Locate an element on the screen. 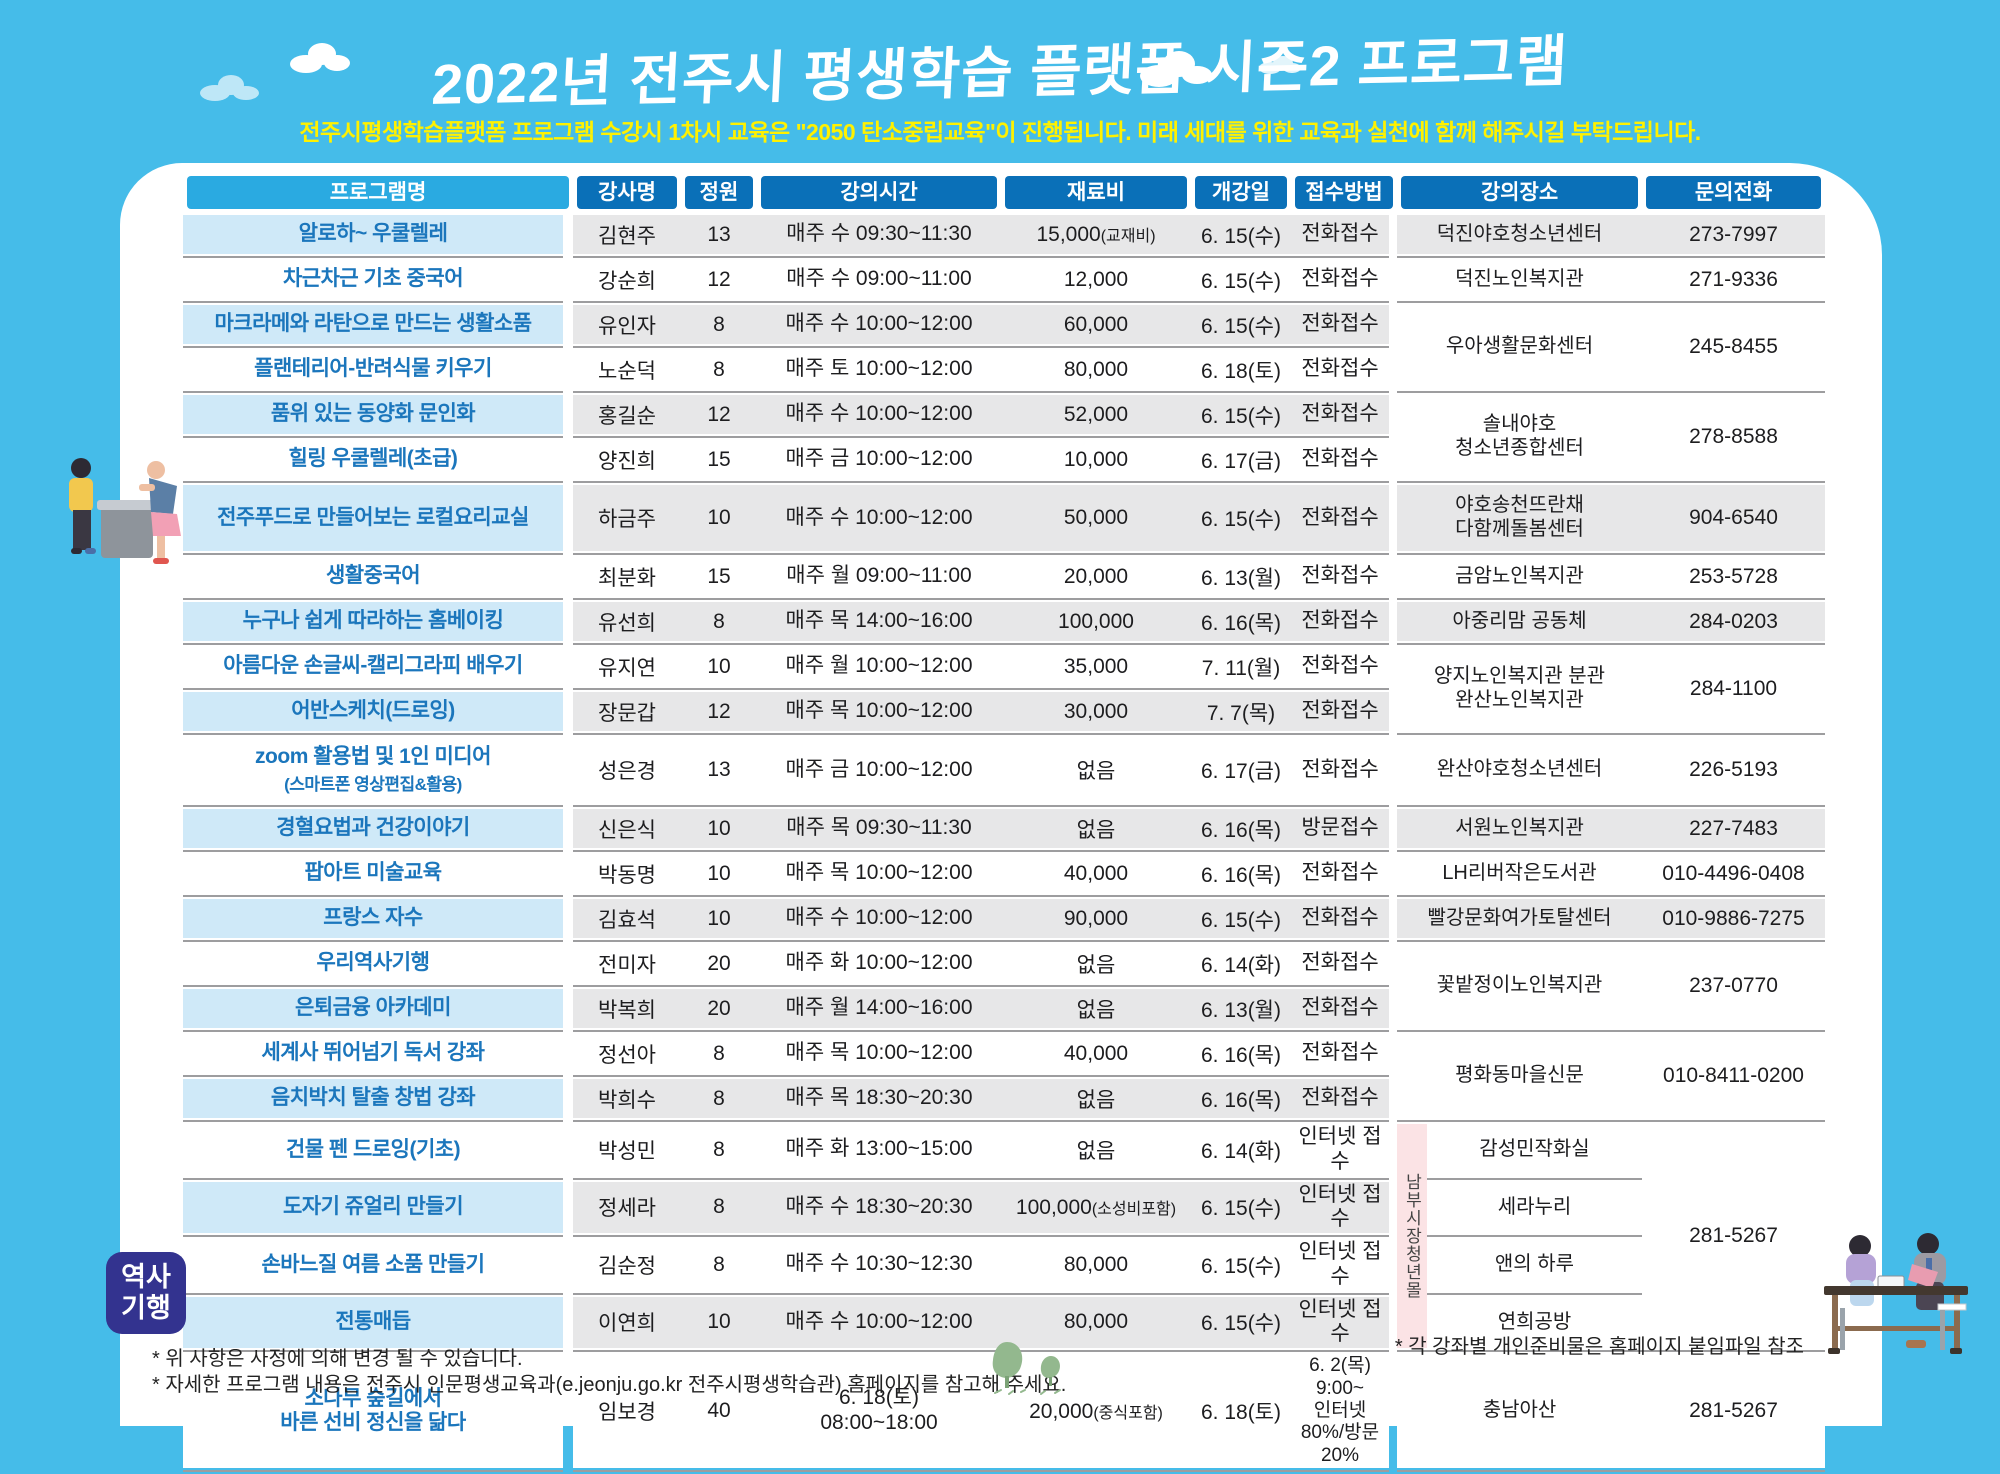 The width and height of the screenshot is (2000, 1474). cell-phone: 010-8411-0200 is located at coordinates (1733, 1078).